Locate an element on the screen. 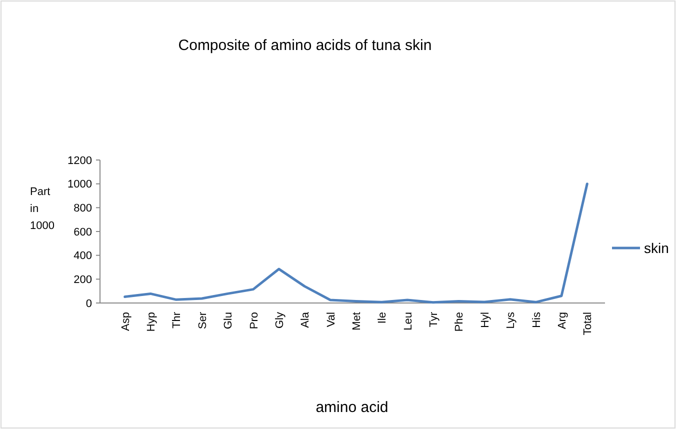  y-tick-label: 400 is located at coordinates (83, 256).